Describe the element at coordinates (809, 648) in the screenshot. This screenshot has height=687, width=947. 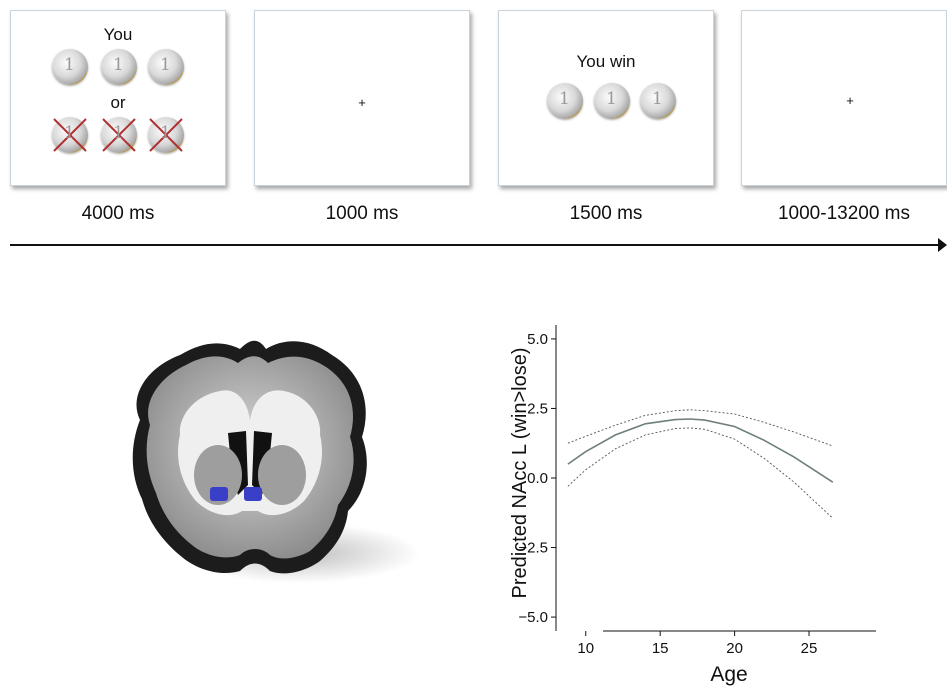
I see `x-tick-label: 25` at that location.